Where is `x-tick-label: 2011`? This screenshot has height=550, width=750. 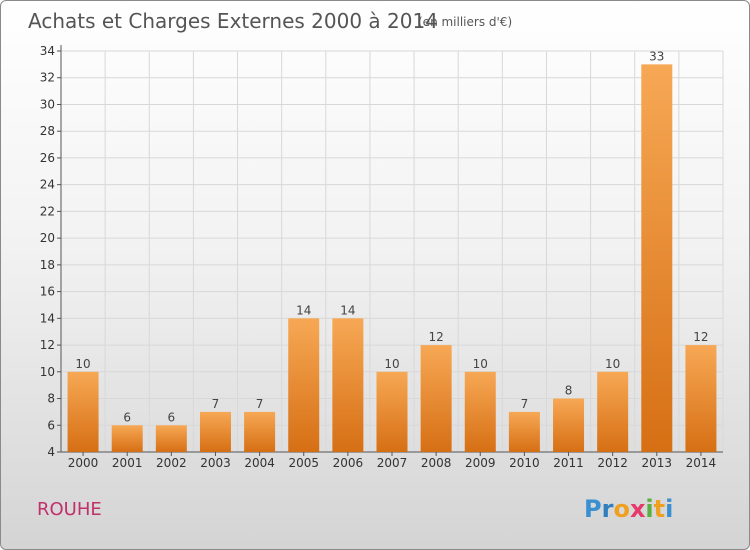 x-tick-label: 2011 is located at coordinates (568, 463).